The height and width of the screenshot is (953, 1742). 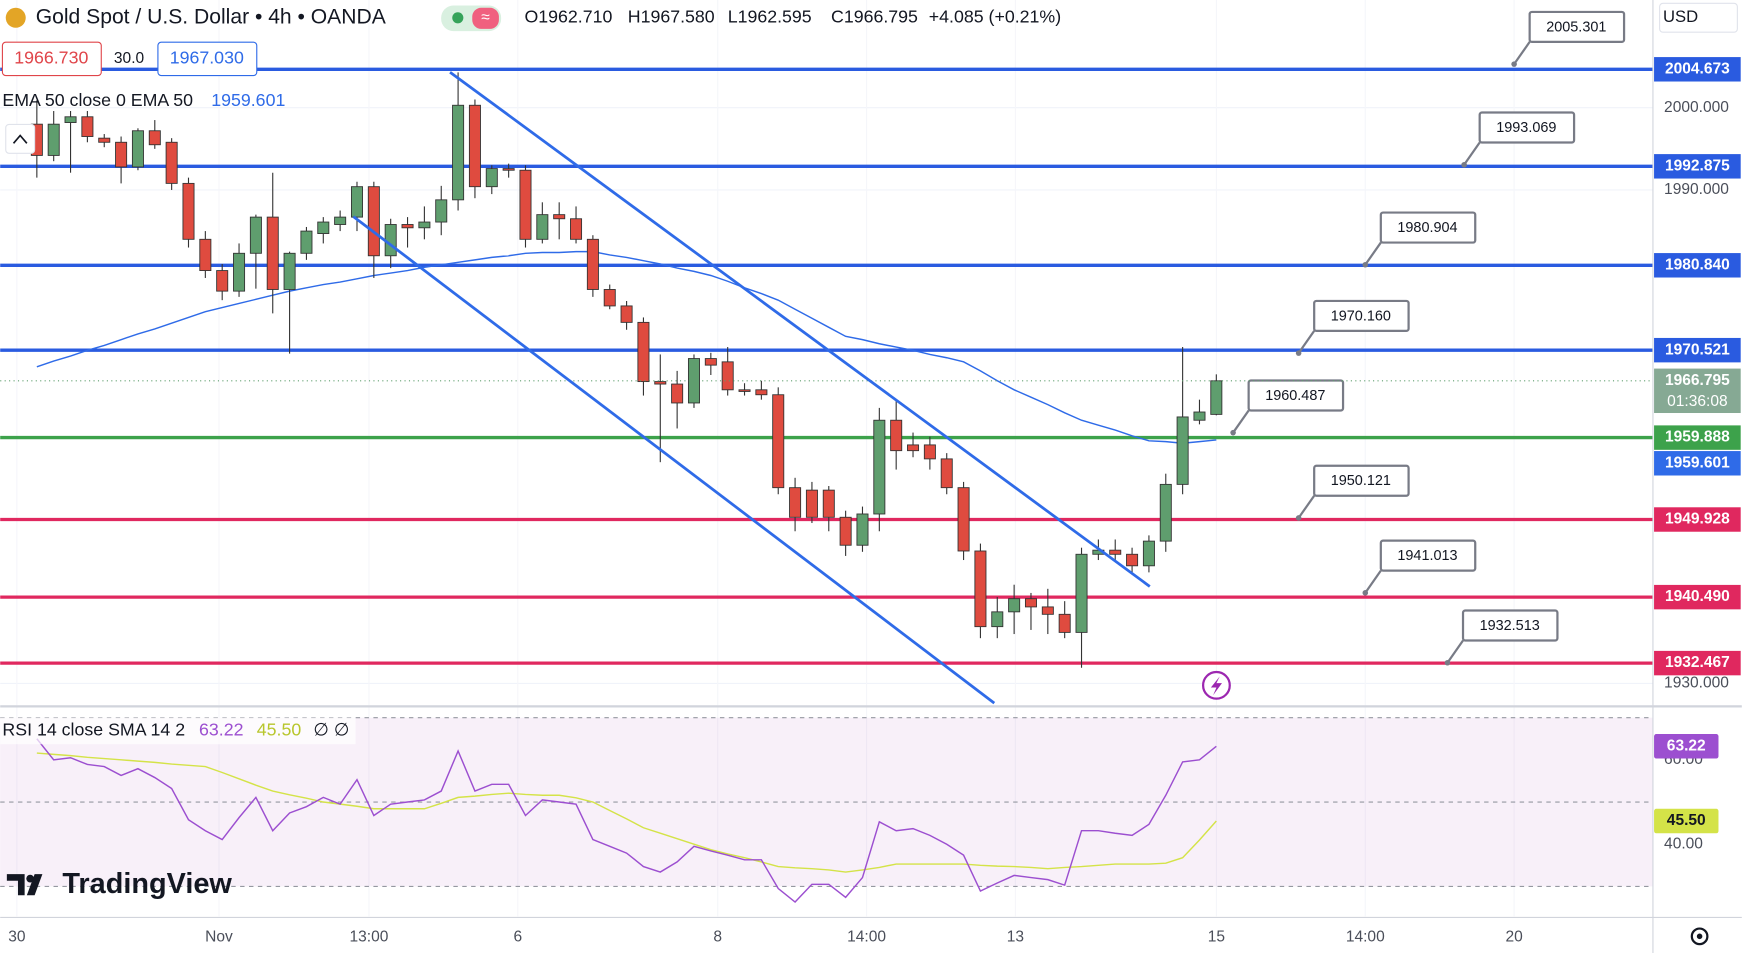 What do you see at coordinates (97, 100) in the screenshot?
I see `ema-legend: EMA 50 close 0 EMA 50` at bounding box center [97, 100].